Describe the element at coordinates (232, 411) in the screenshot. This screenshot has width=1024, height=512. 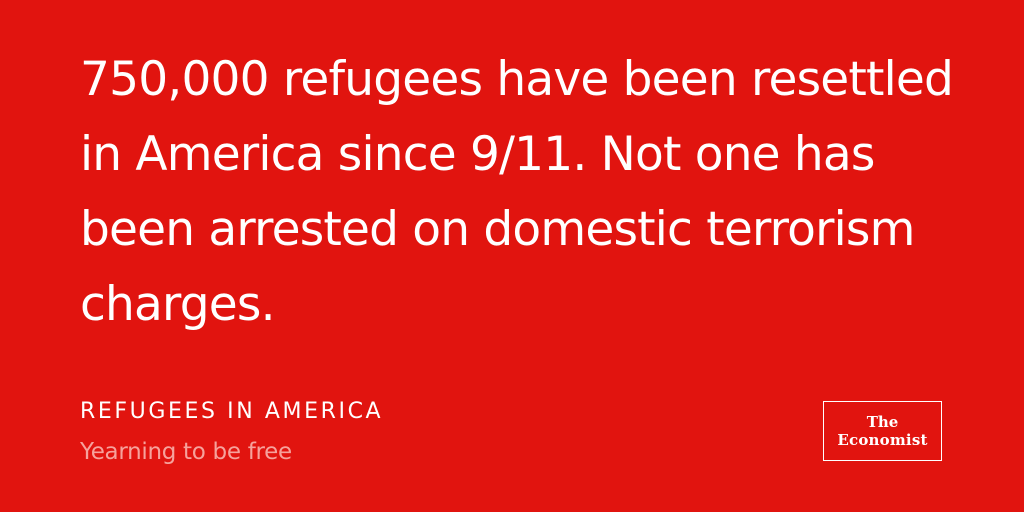
I see `section-label: REFUGEES IN AMERICA` at that location.